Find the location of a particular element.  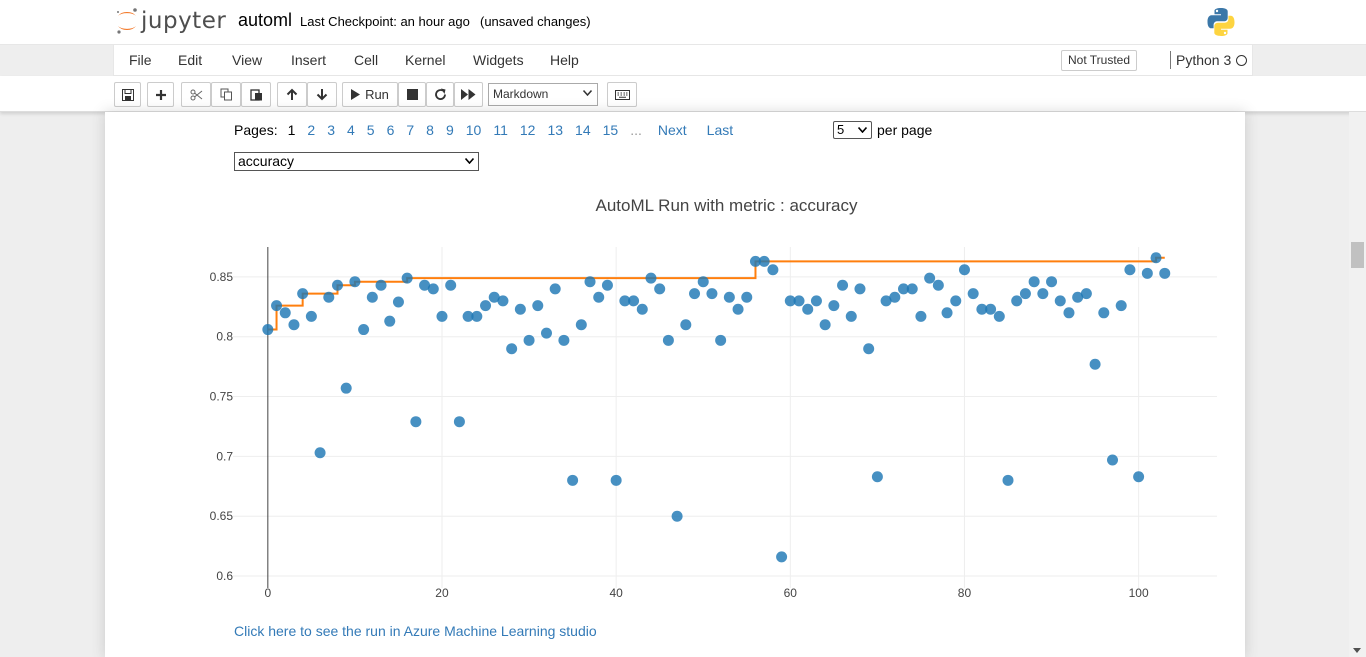

menu-kernel: Kernel is located at coordinates (425, 60).